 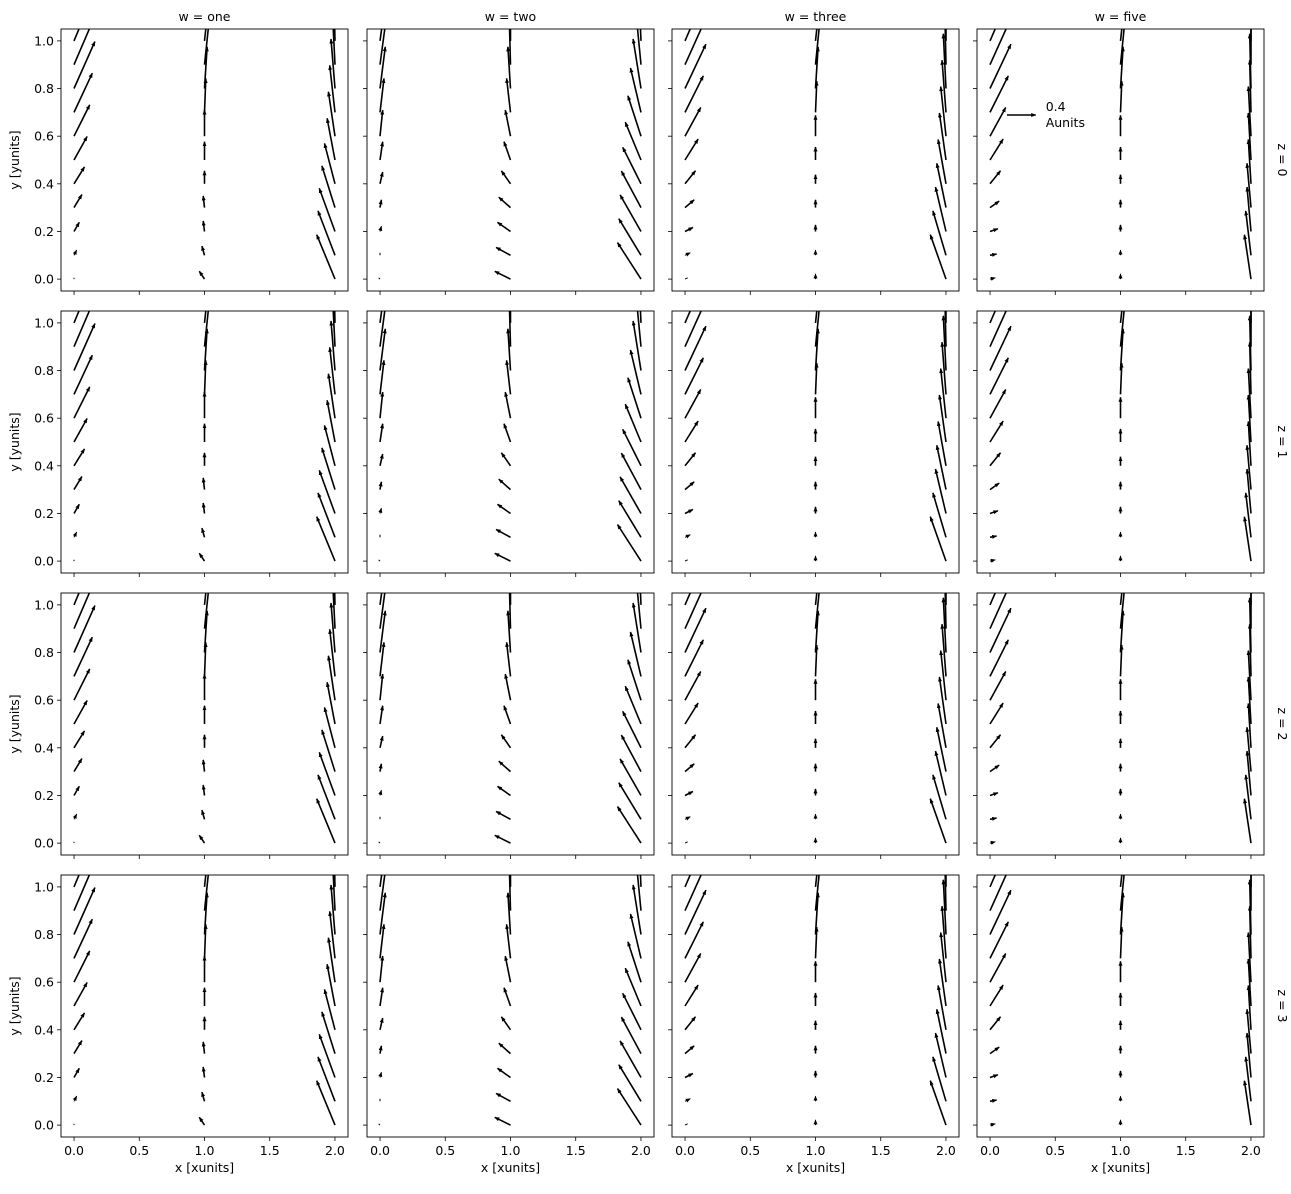 I want to click on x-tick-label: 0.0, so click(x=380, y=1150).